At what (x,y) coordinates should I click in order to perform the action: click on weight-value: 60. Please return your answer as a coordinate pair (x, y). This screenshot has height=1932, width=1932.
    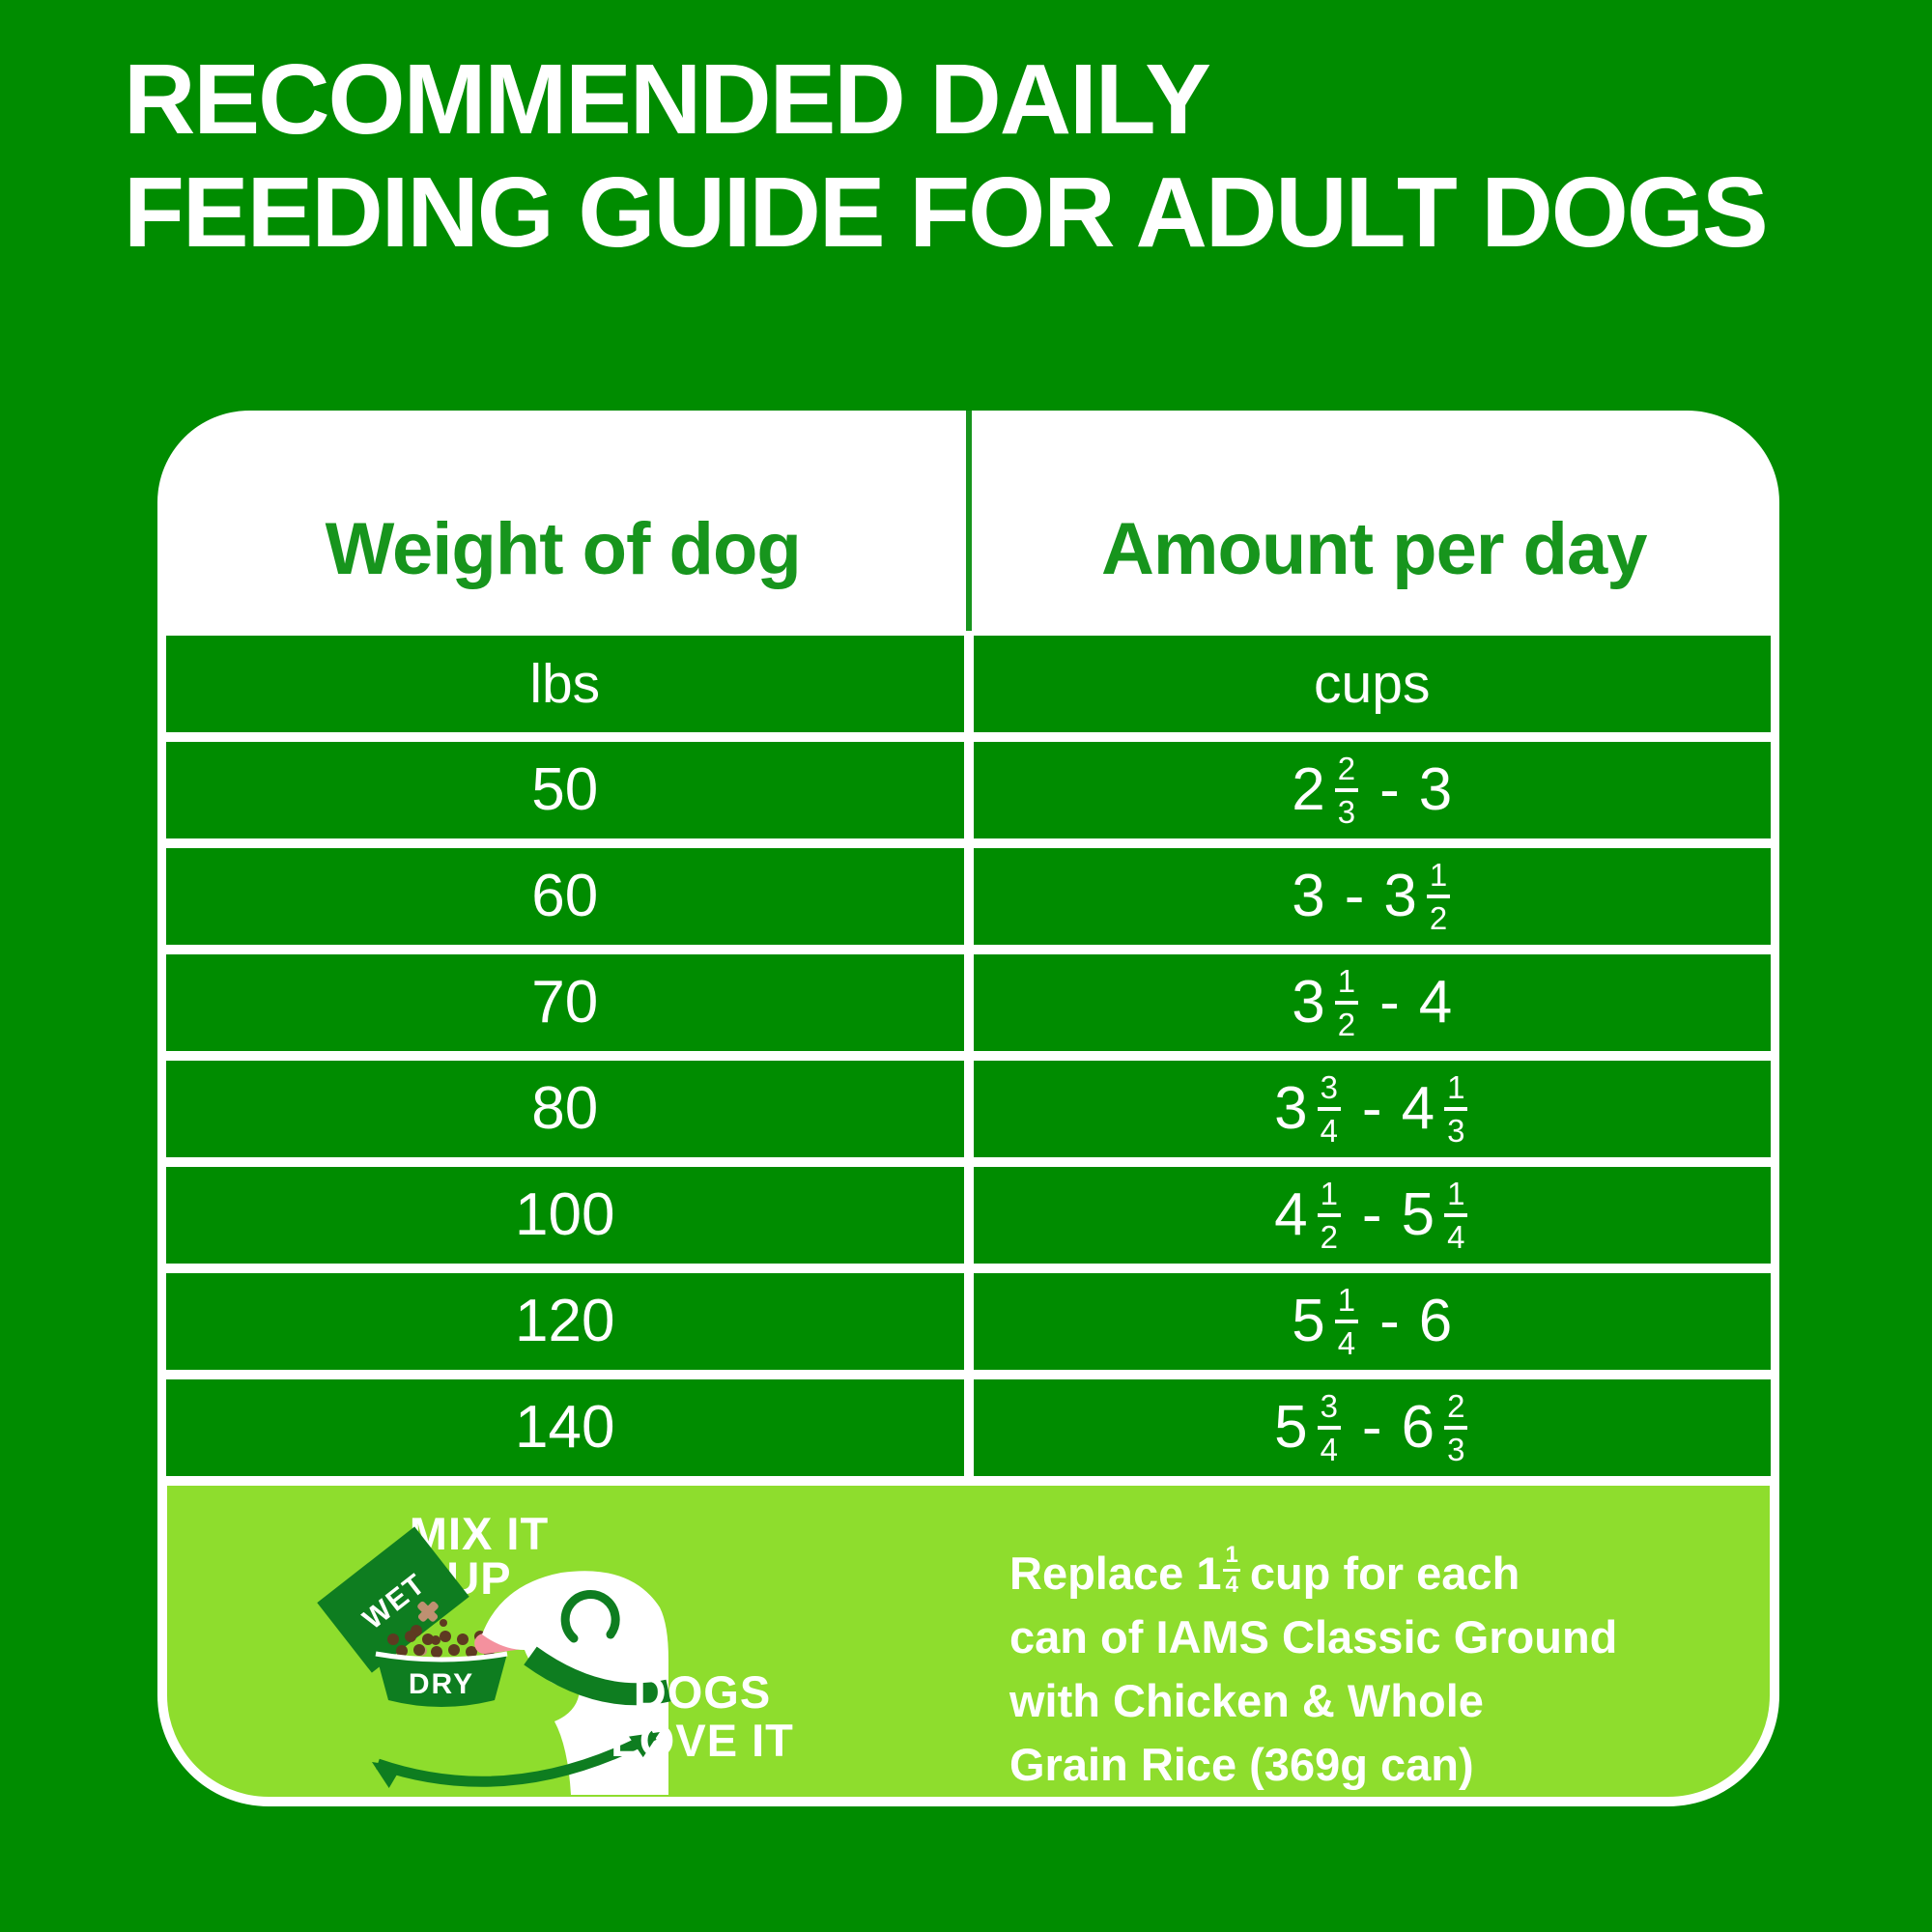
    Looking at the image, I should click on (565, 896).